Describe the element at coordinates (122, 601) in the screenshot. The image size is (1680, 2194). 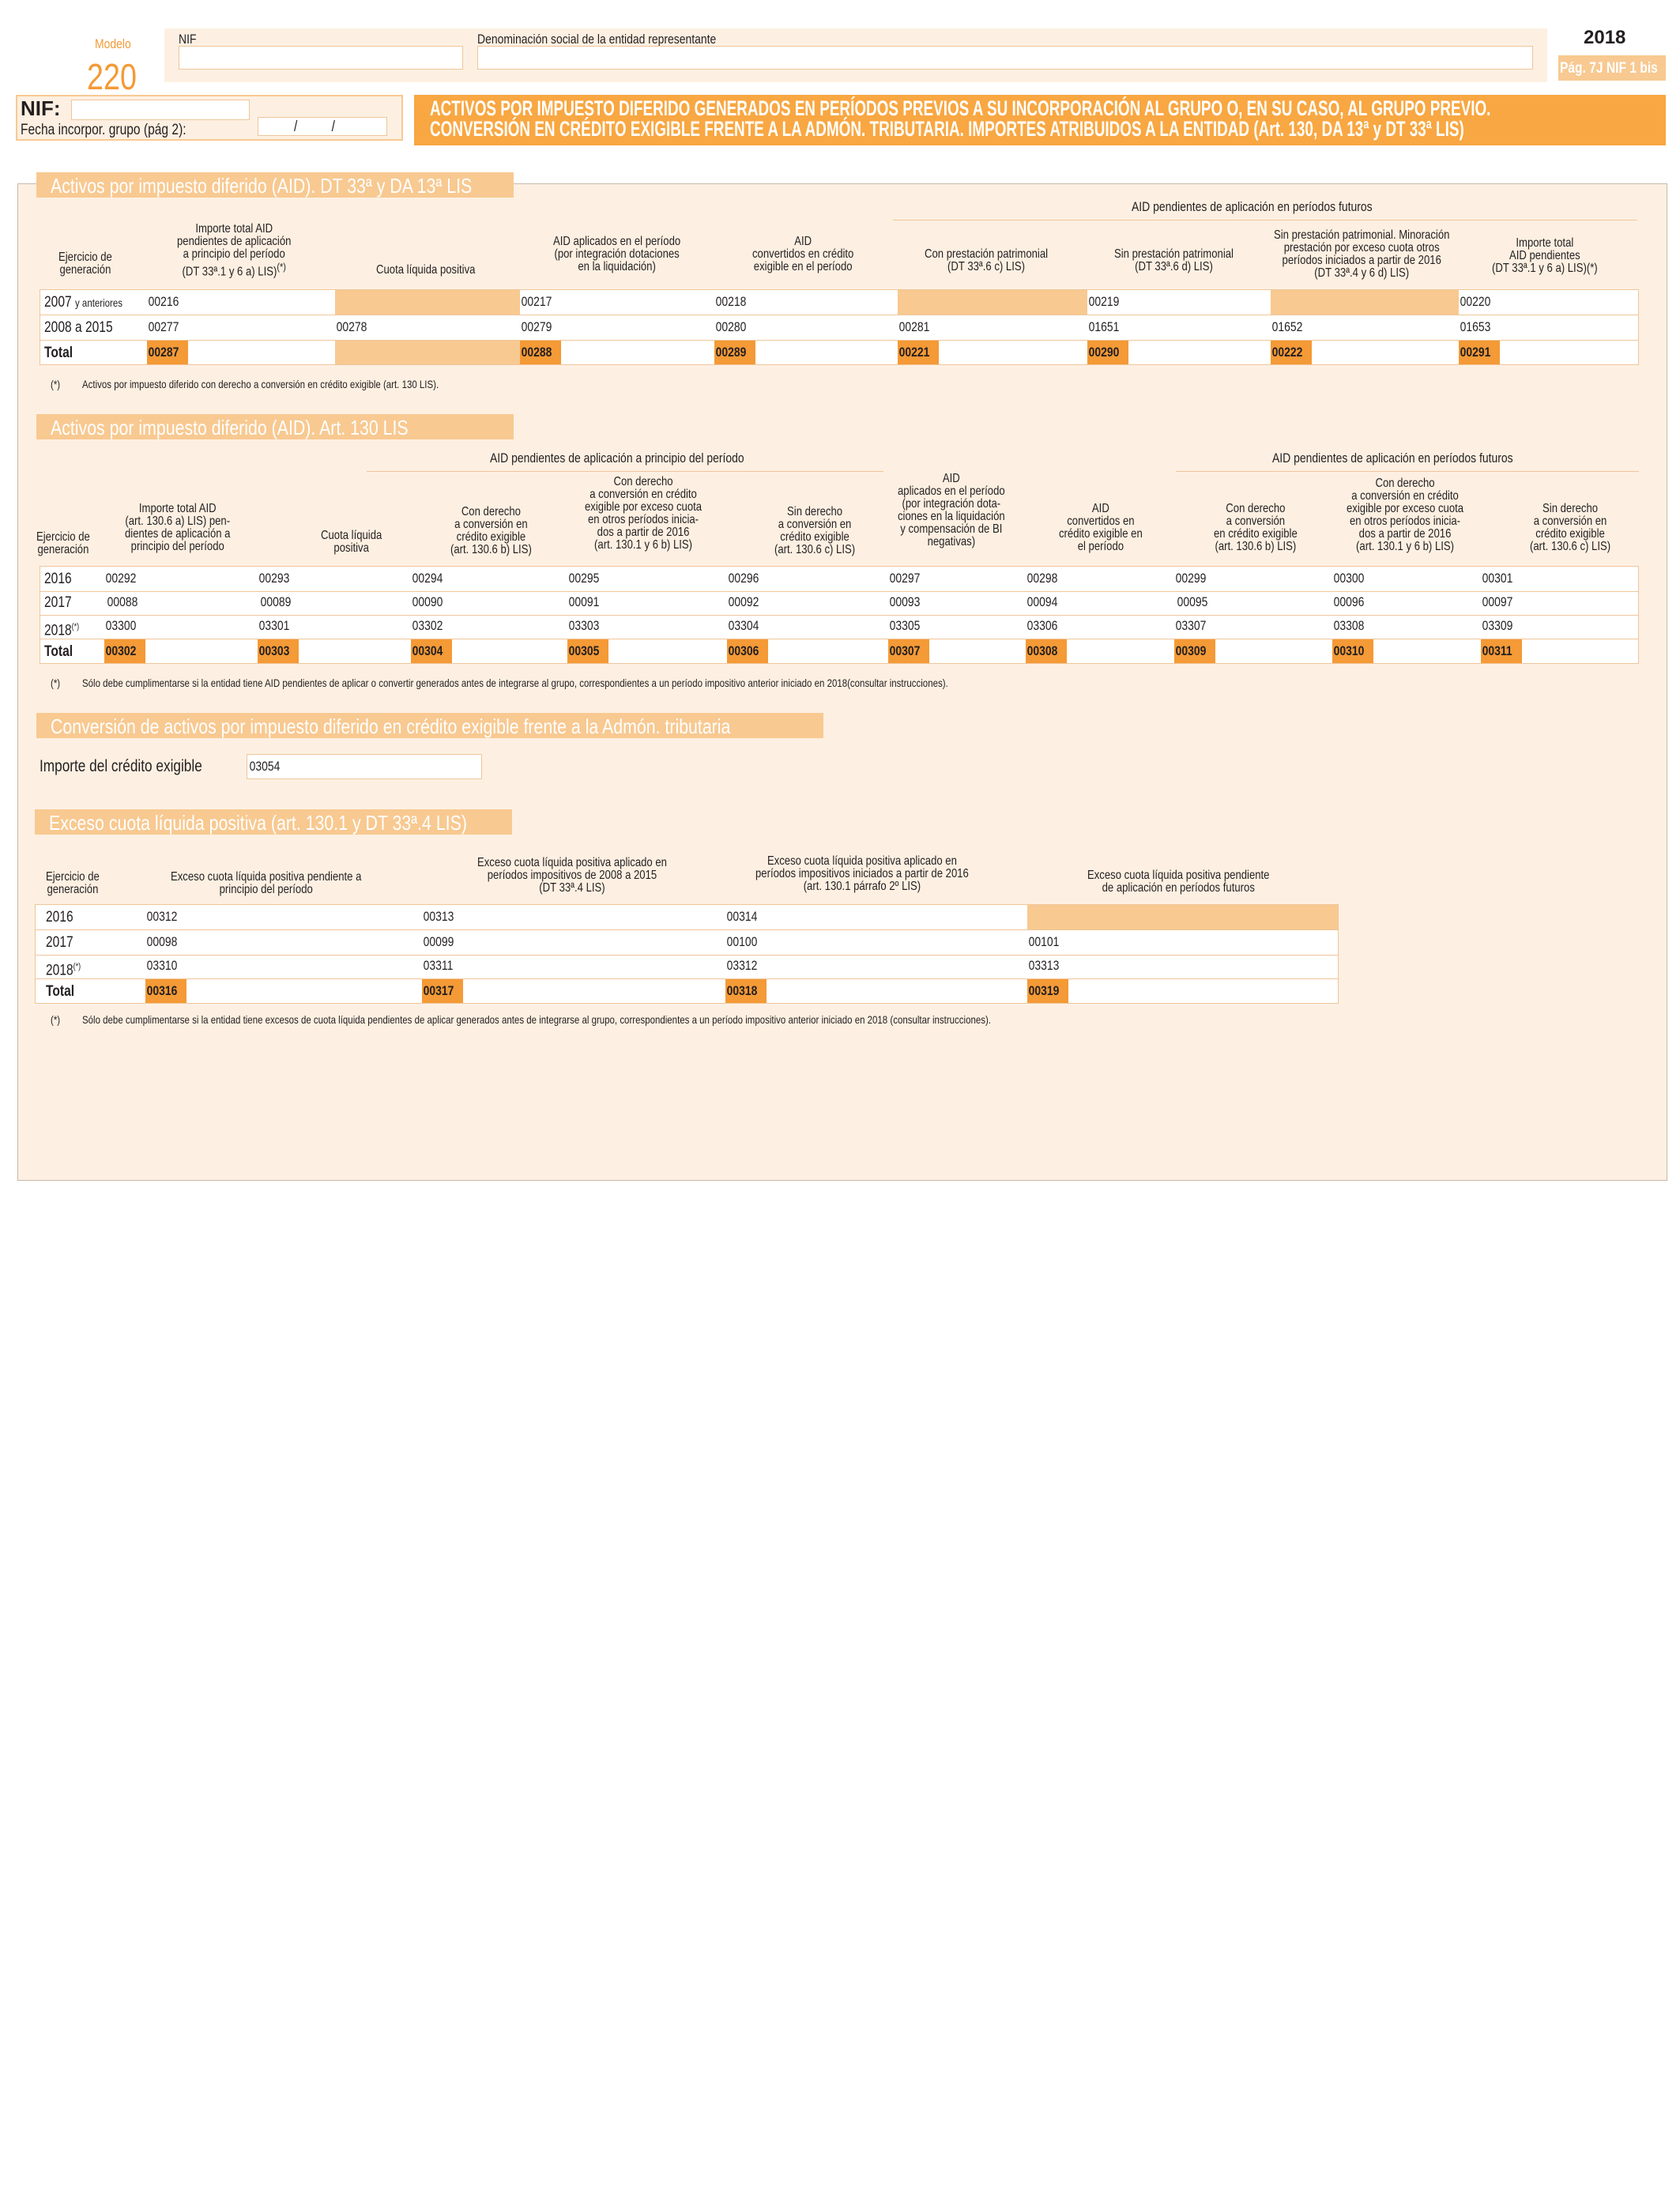
I see `s2-code-cell: 00088` at that location.